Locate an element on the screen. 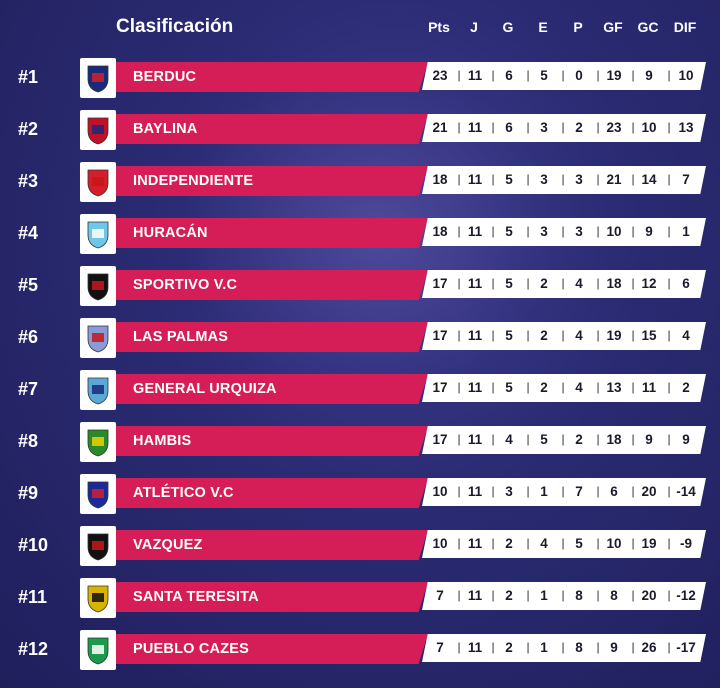  team-name: GENERAL URQUIZA is located at coordinates (205, 389).